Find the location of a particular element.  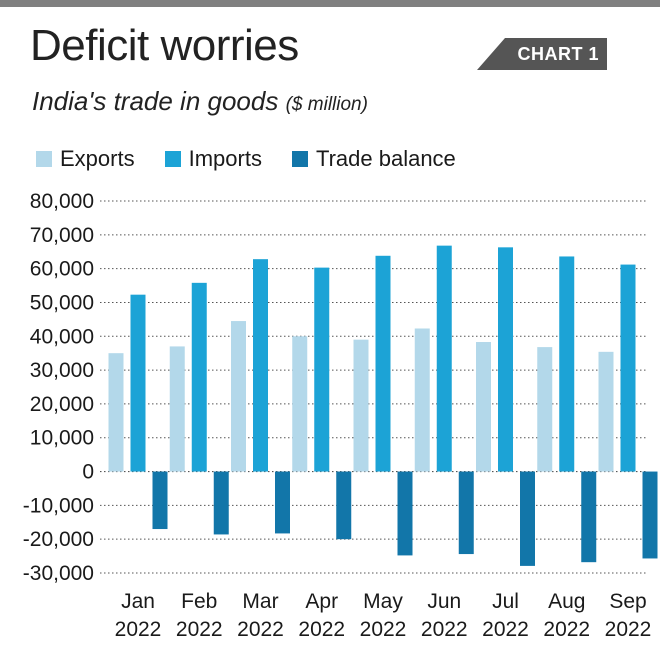

legend-swatch-exports is located at coordinates (44, 159).